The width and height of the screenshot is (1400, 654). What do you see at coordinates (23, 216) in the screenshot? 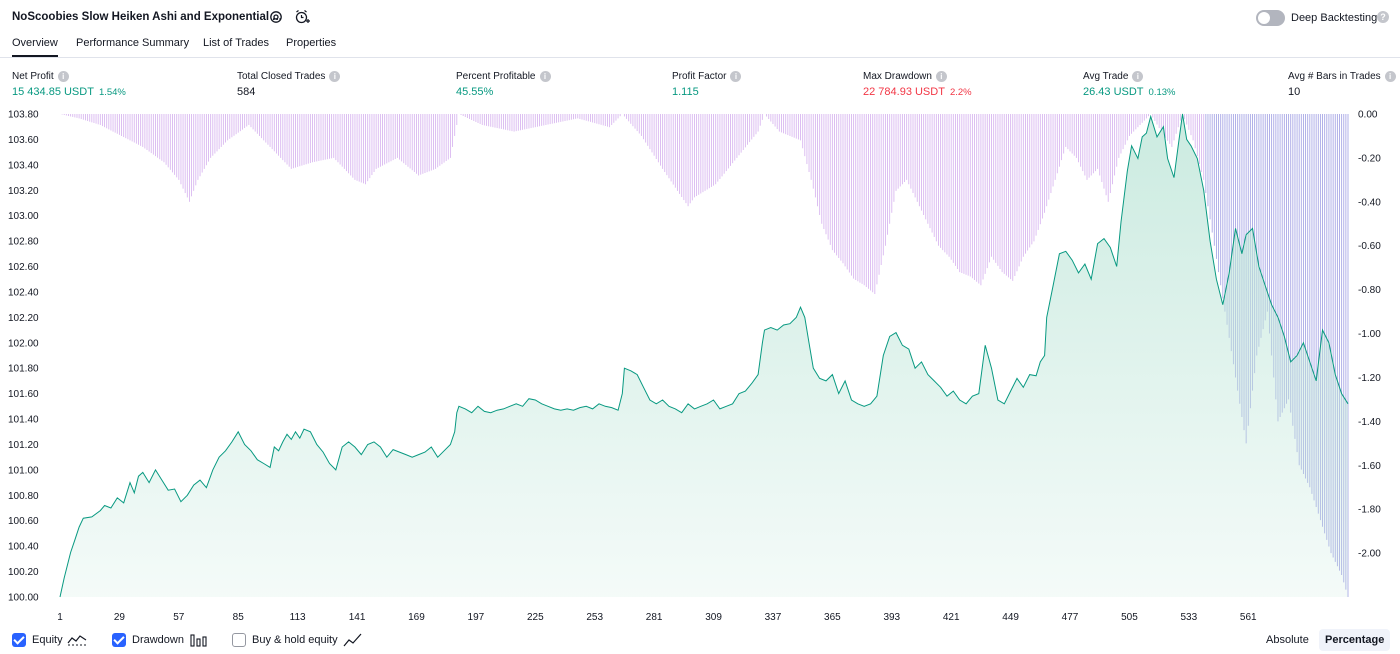
I see `left-tick-label: 103.00` at bounding box center [23, 216].